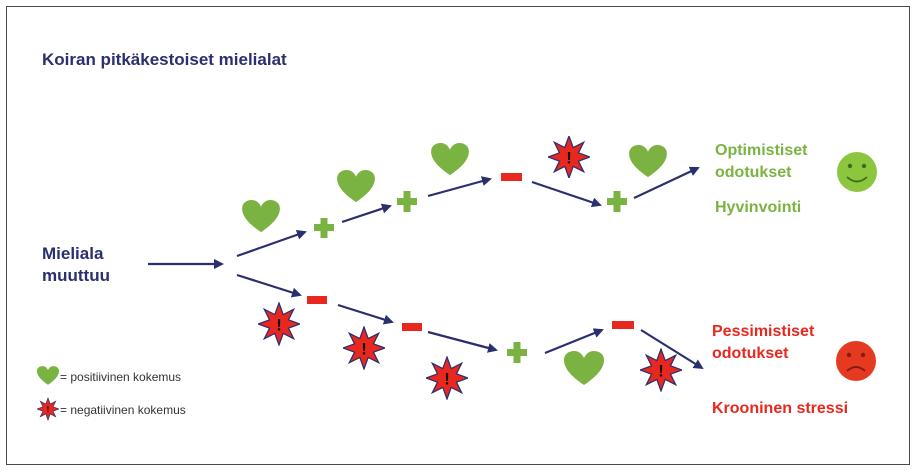  I want to click on start-label: Mieliala muuttuu, so click(76, 265).